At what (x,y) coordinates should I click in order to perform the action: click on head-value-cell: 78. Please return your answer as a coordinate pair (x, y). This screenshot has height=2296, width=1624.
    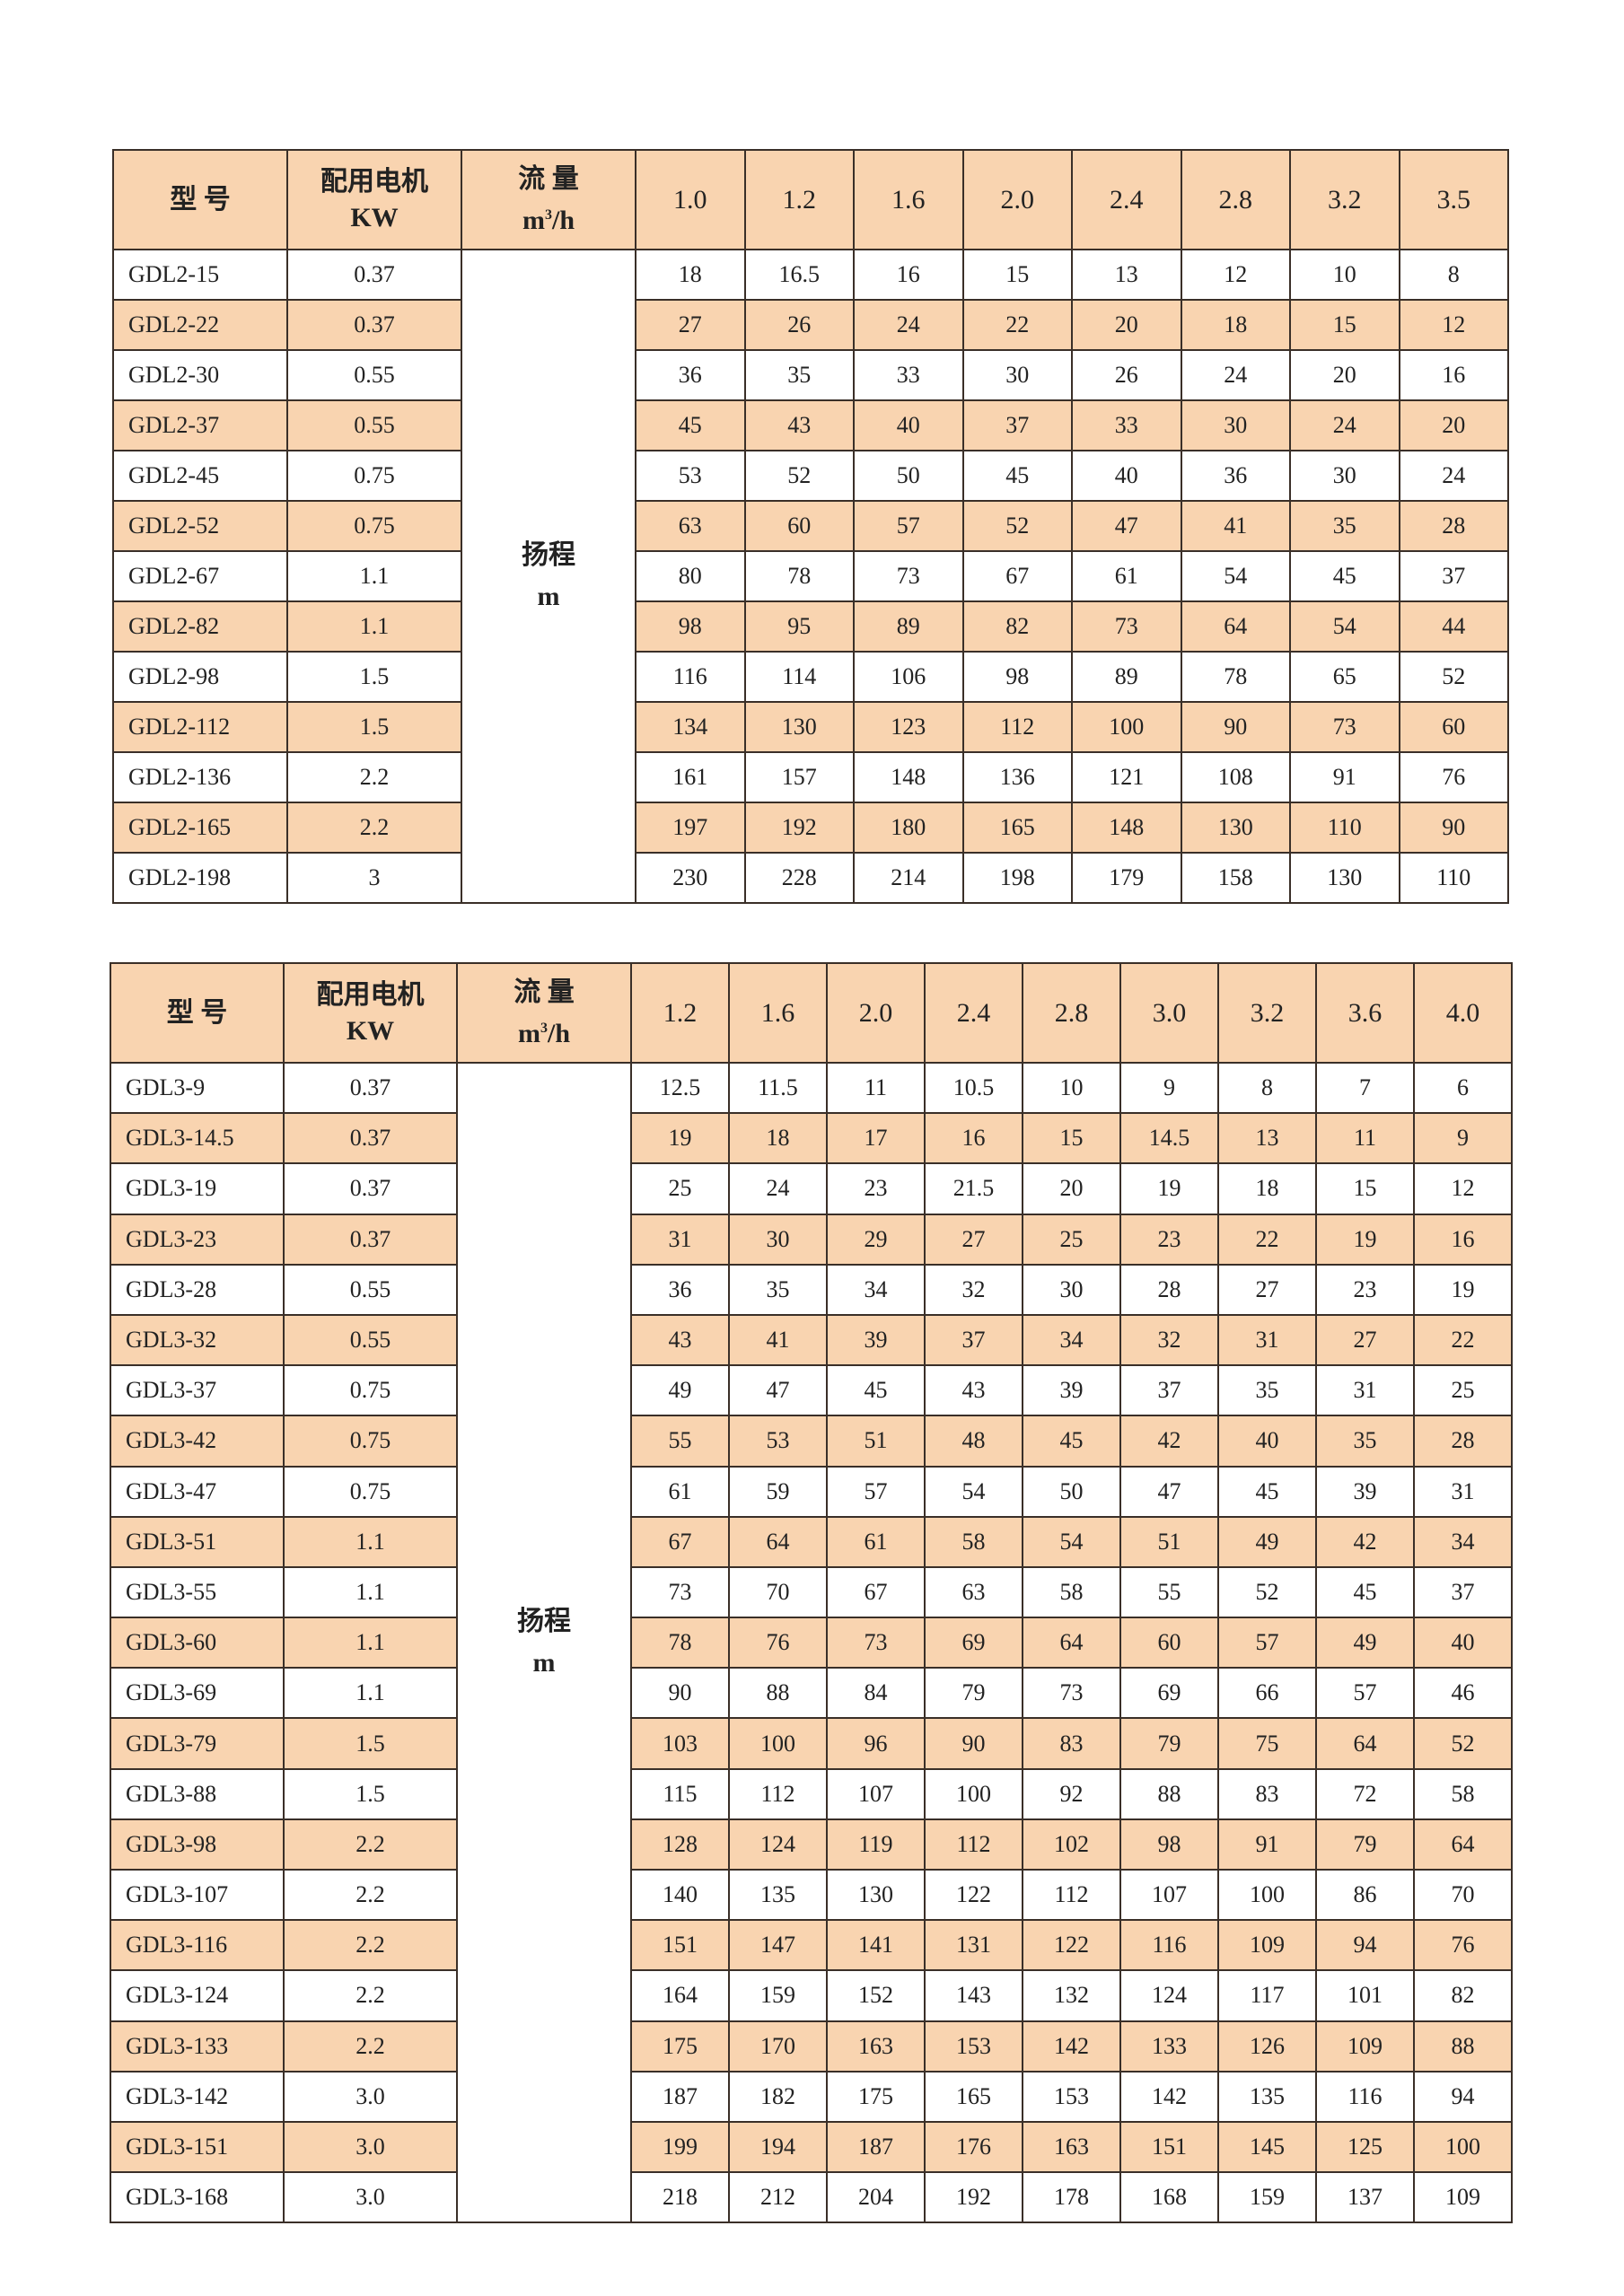
    Looking at the image, I should click on (799, 576).